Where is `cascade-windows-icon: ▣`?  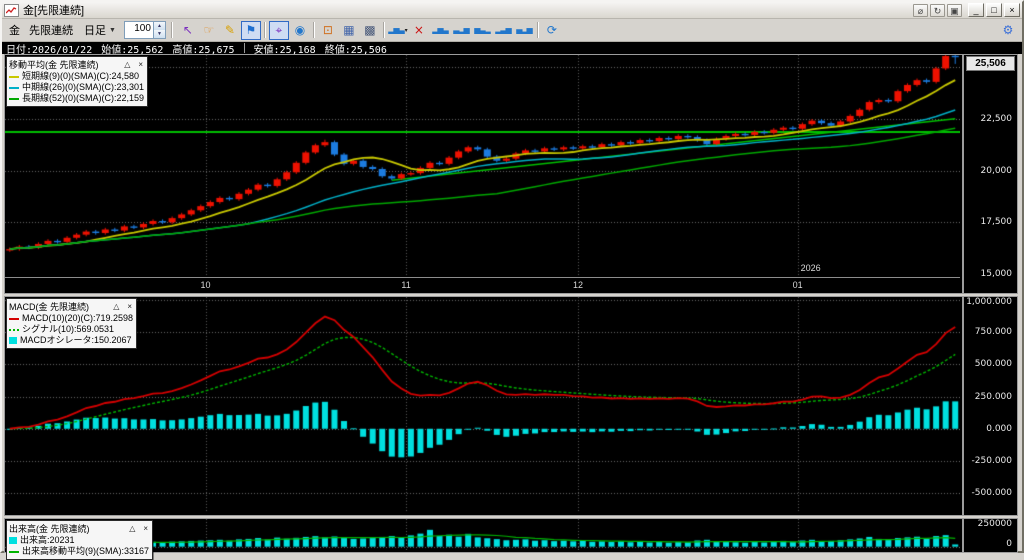
cascade-windows-icon: ▣ is located at coordinates (954, 10).